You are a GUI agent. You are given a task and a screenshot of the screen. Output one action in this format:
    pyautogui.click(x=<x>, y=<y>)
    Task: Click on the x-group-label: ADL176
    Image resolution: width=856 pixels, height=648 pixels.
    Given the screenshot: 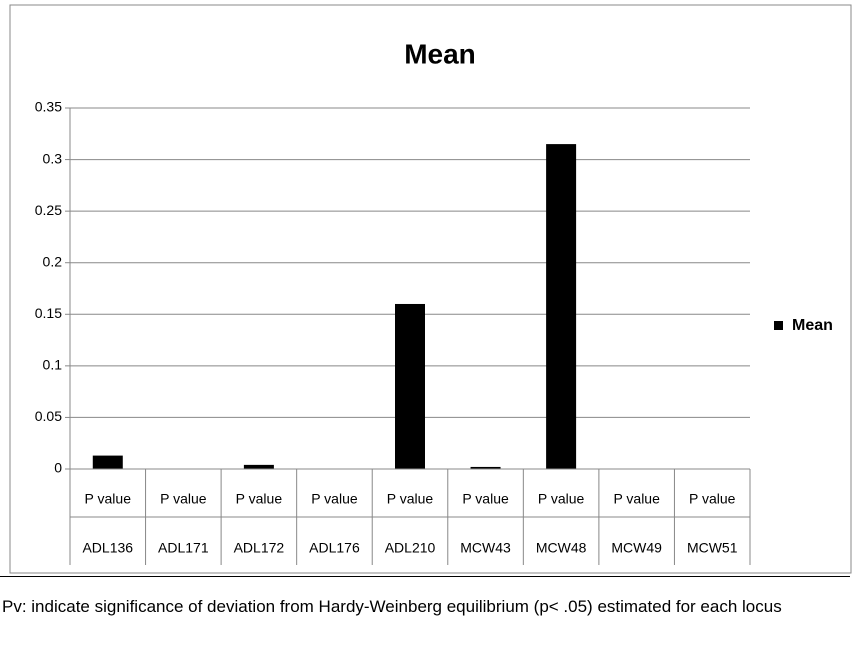 What is the action you would take?
    pyautogui.click(x=334, y=548)
    